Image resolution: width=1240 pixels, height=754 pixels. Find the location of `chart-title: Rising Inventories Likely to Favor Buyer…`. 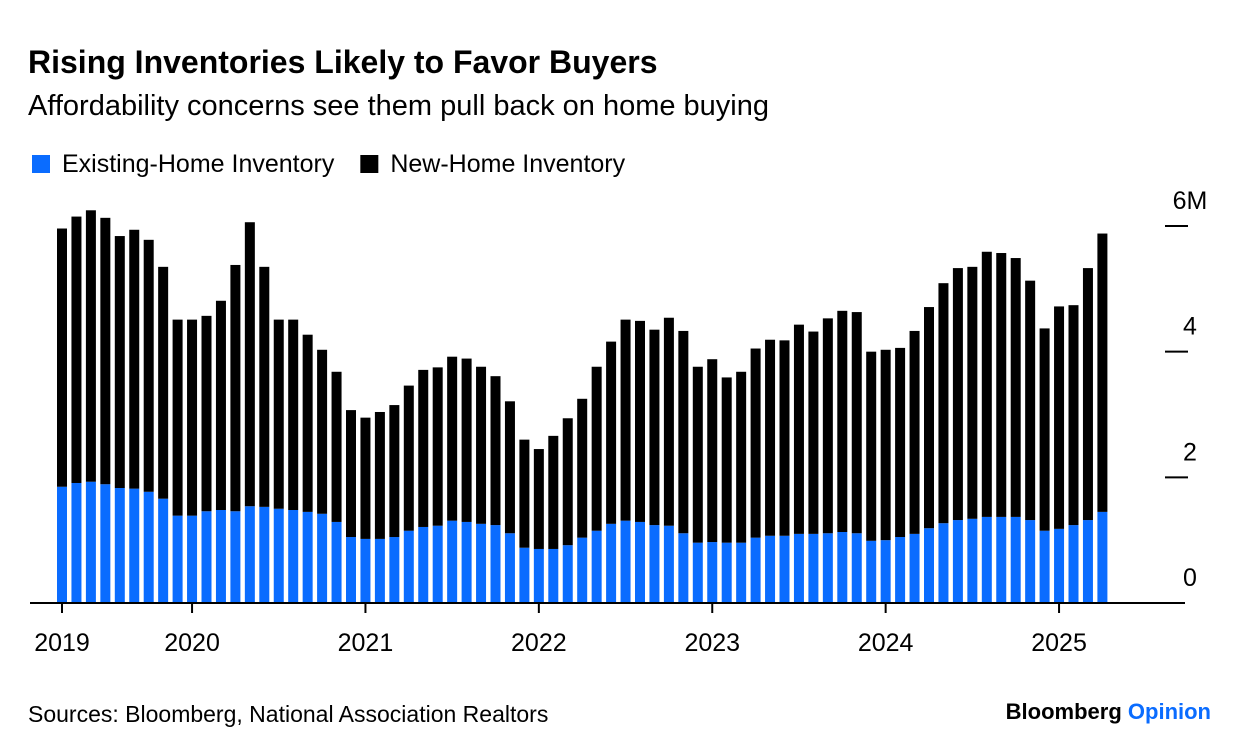

chart-title: Rising Inventories Likely to Favor Buyer… is located at coordinates (343, 62).